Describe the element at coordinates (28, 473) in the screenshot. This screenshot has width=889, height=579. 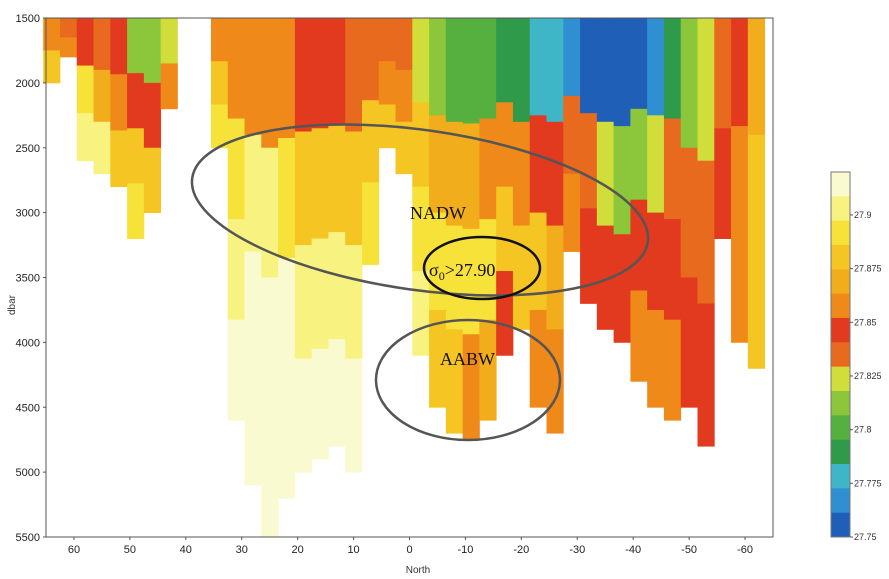
I see `y-tick-label: 5000` at that location.